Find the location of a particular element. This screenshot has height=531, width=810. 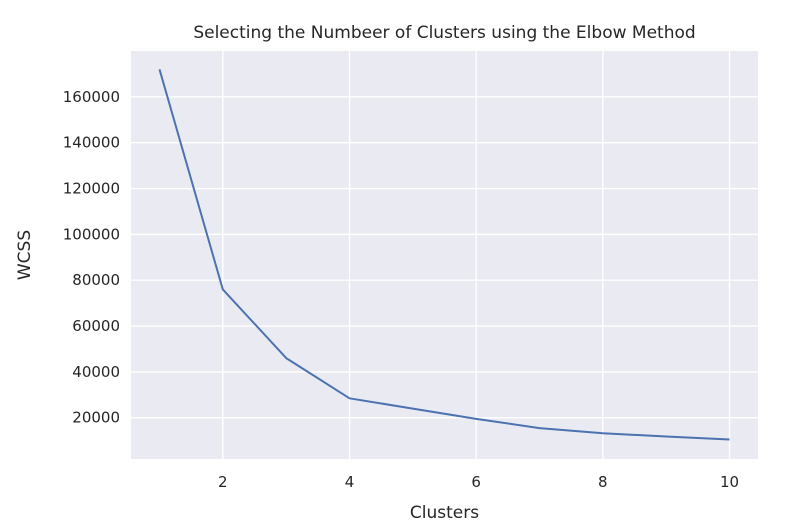

x-tick-label: 2 is located at coordinates (223, 482).